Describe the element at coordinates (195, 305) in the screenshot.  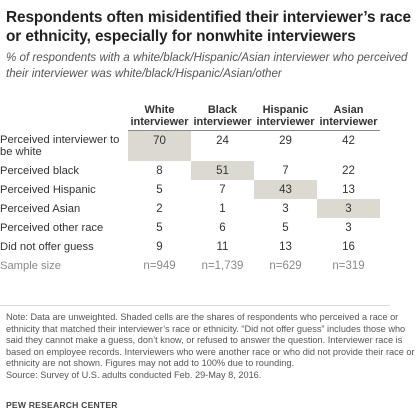
I see `separator-line` at that location.